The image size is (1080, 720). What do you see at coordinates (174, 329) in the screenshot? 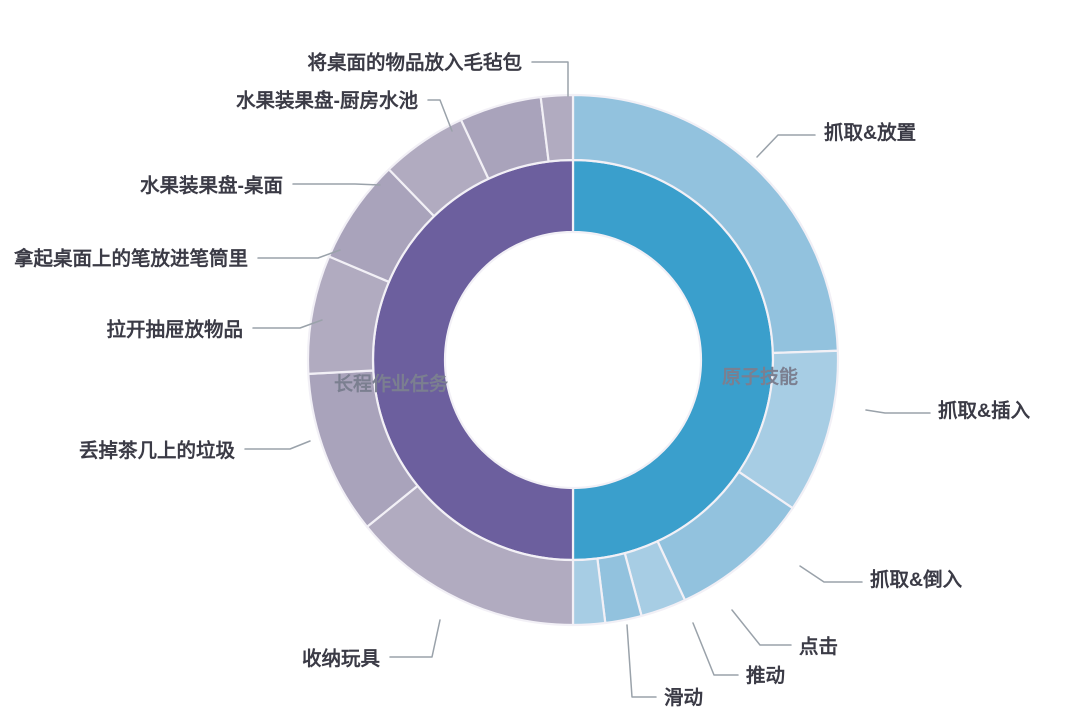
I see `segment-label: 拉开抽屉放物品` at bounding box center [174, 329].